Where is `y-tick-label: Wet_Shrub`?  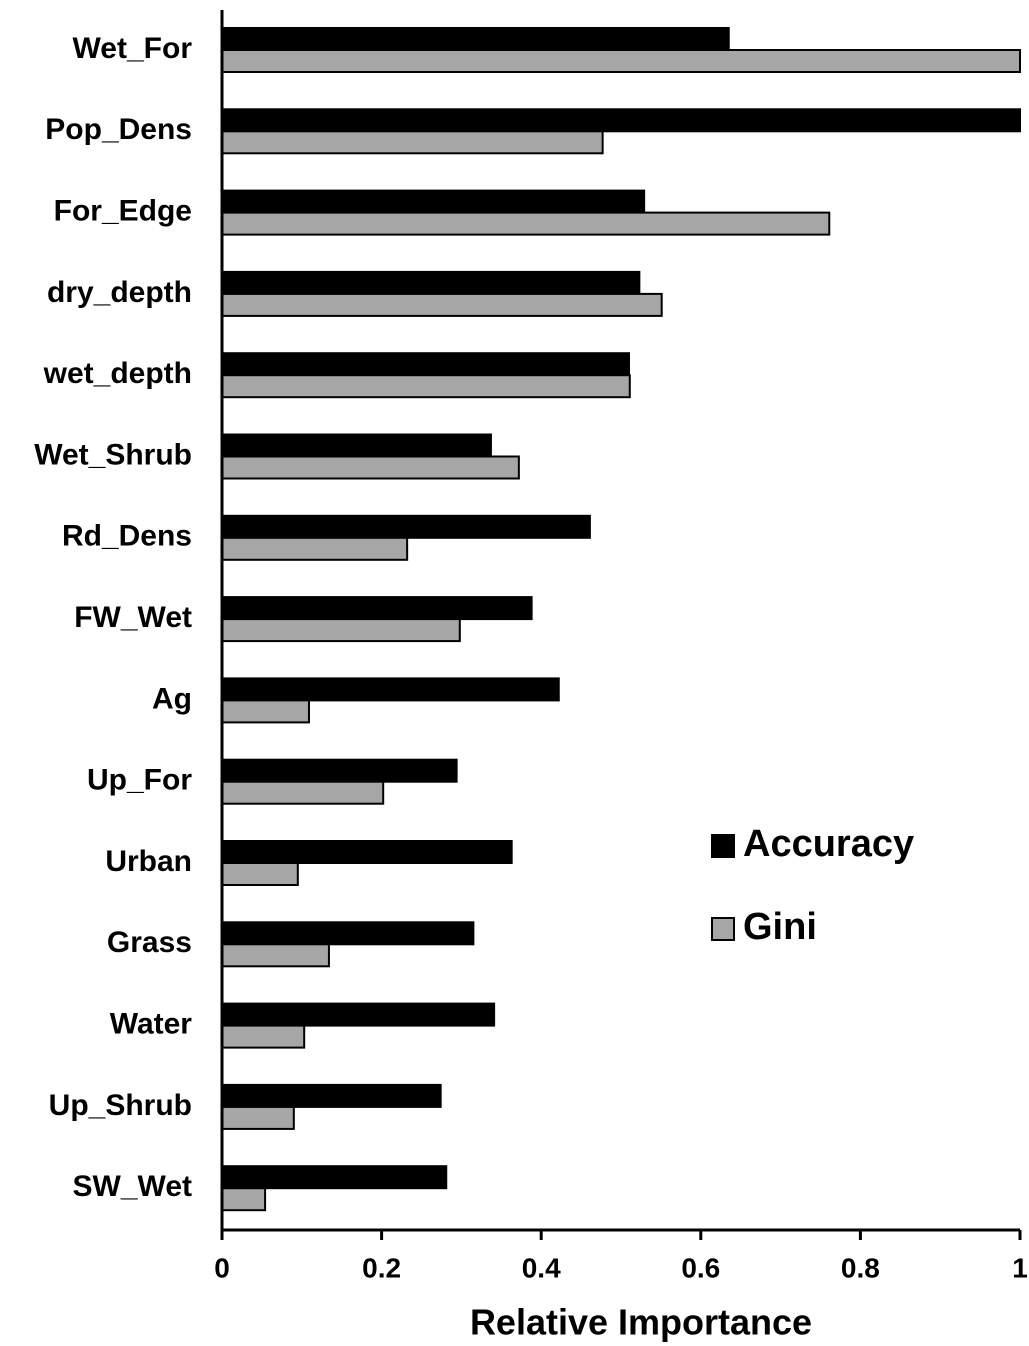
y-tick-label: Wet_Shrub is located at coordinates (113, 454).